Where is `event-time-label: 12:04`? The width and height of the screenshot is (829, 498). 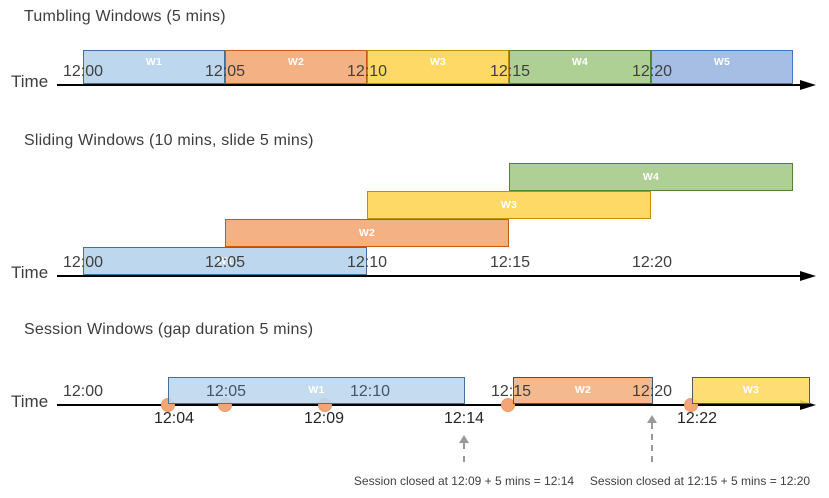
event-time-label: 12:04 is located at coordinates (174, 418).